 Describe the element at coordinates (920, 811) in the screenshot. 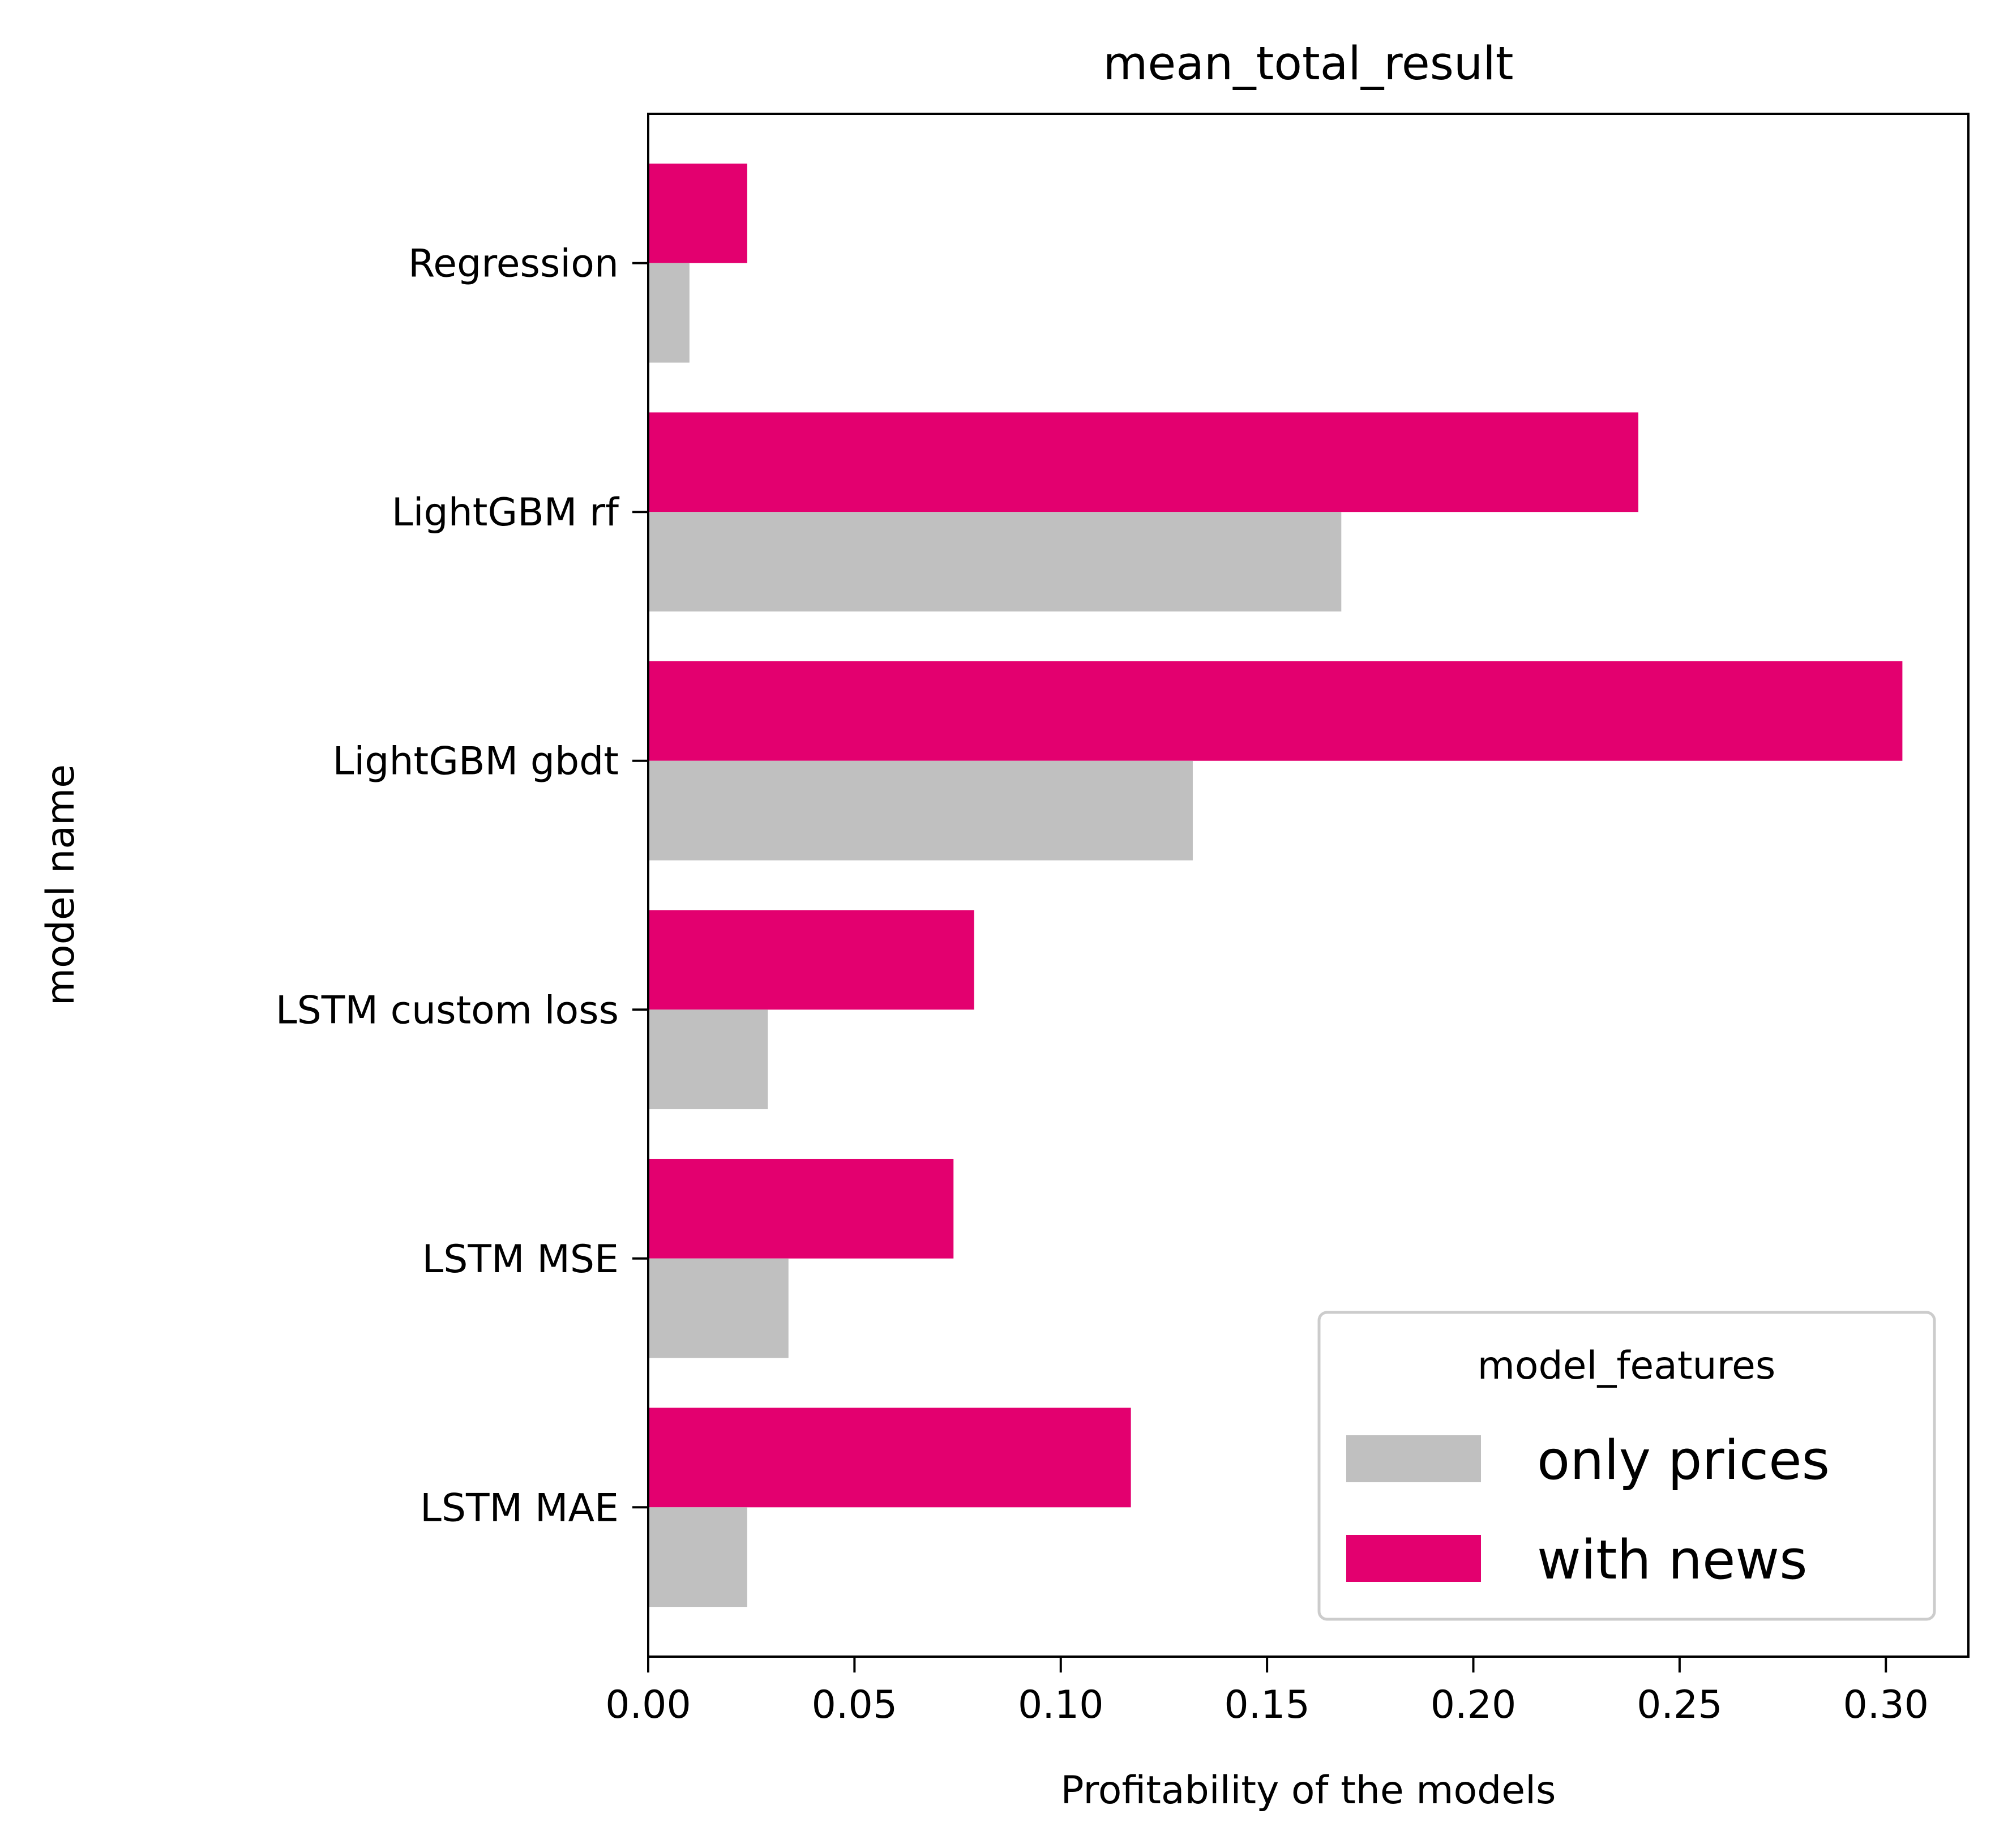

I see `bar-lightgbm-gbdt-only-prices` at that location.